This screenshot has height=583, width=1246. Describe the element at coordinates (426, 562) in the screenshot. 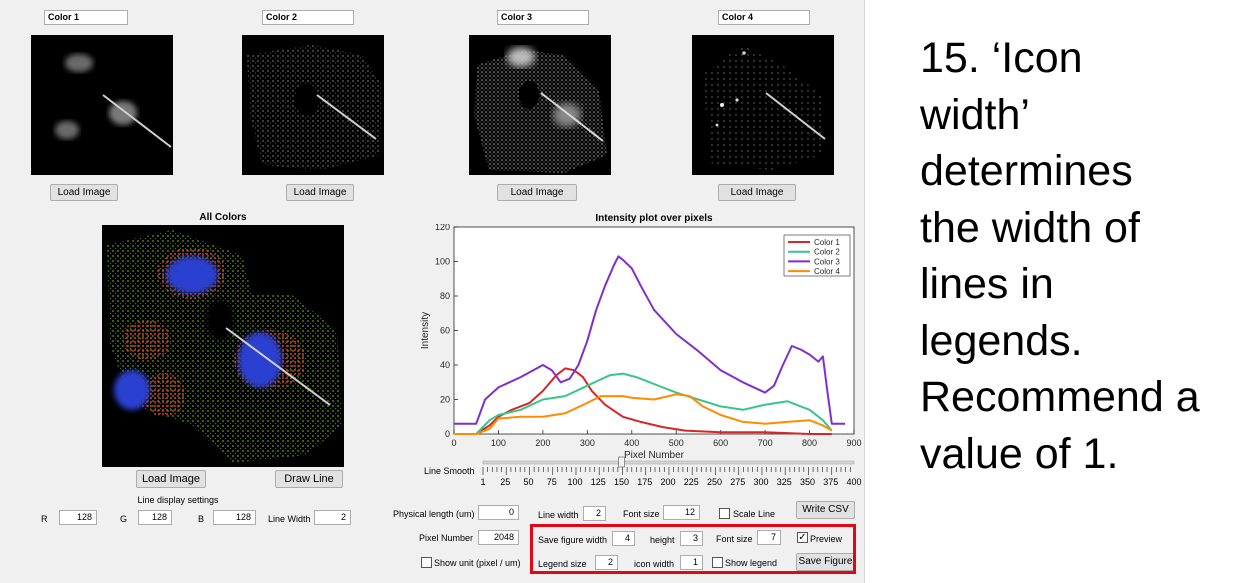

I see `show-unit-checkbox` at that location.